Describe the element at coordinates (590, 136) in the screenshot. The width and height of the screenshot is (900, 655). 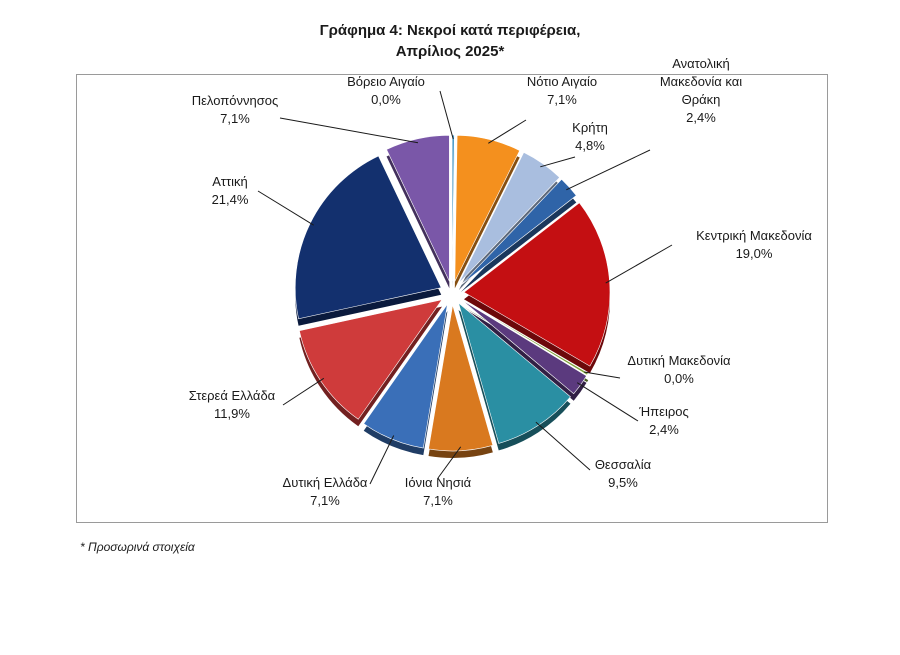
I see `slice-label-kriti: Κρήτη 4,8%` at that location.